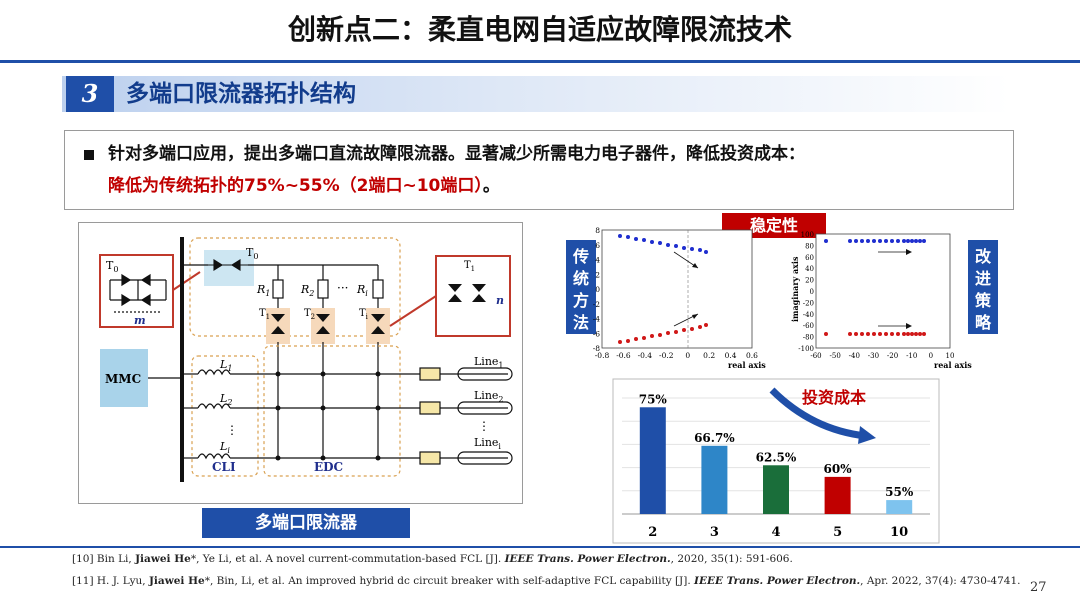 Image resolution: width=1080 pixels, height=607 pixels. I want to click on right-plot-ylabel: imaginary axis, so click(795, 289).